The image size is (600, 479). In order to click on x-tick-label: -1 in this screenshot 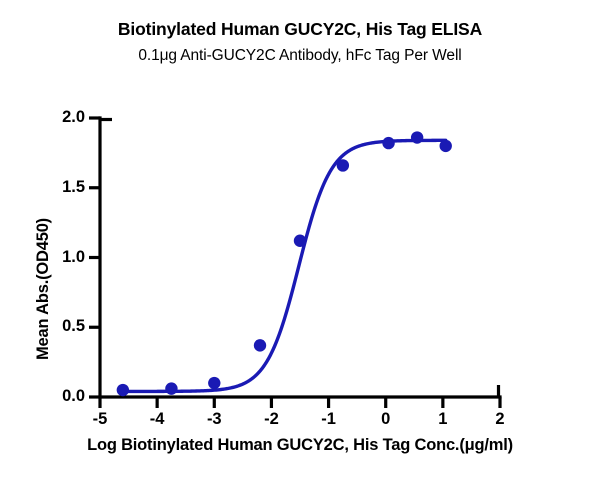, I will do `click(328, 419)`.